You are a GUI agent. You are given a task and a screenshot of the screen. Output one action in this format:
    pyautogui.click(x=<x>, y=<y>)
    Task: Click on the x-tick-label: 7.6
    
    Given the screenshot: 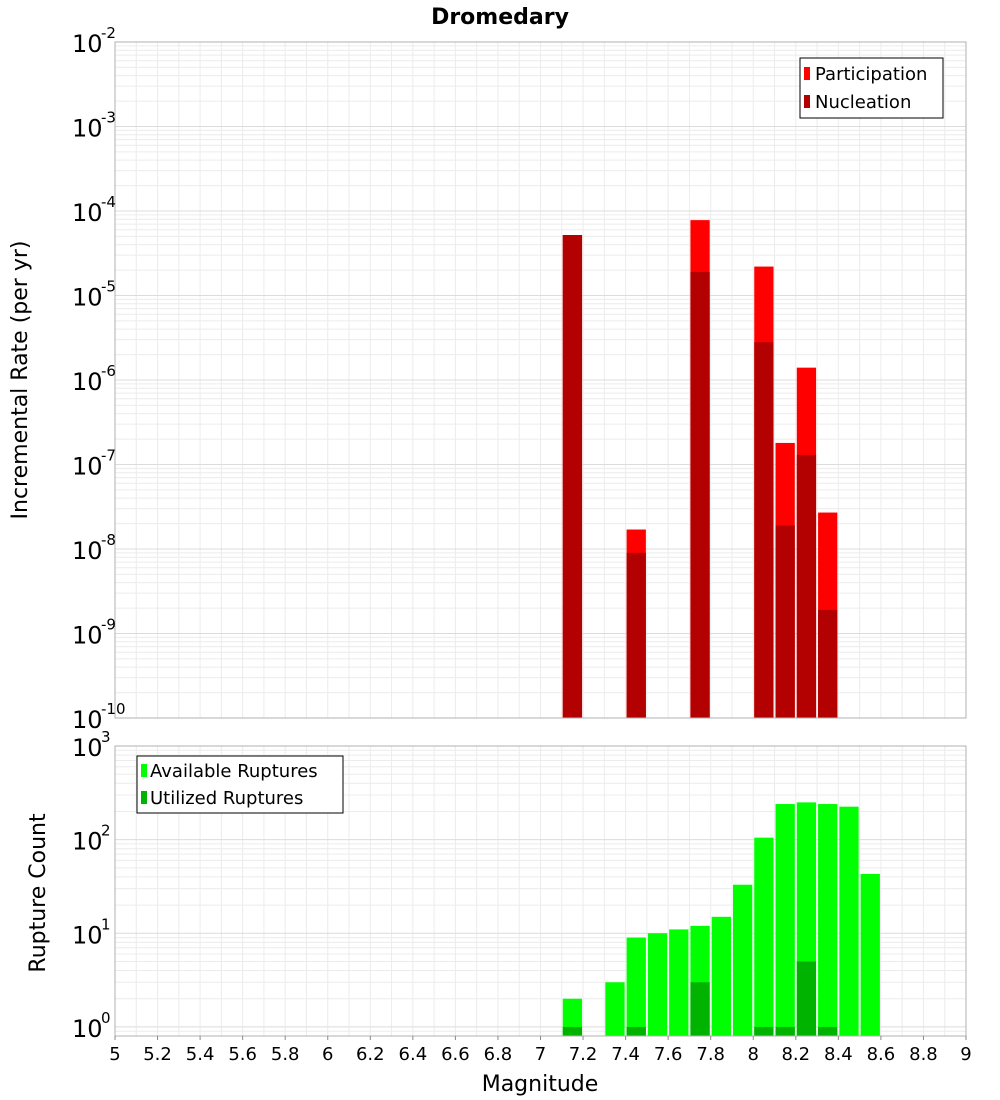 What is the action you would take?
    pyautogui.click(x=668, y=1054)
    